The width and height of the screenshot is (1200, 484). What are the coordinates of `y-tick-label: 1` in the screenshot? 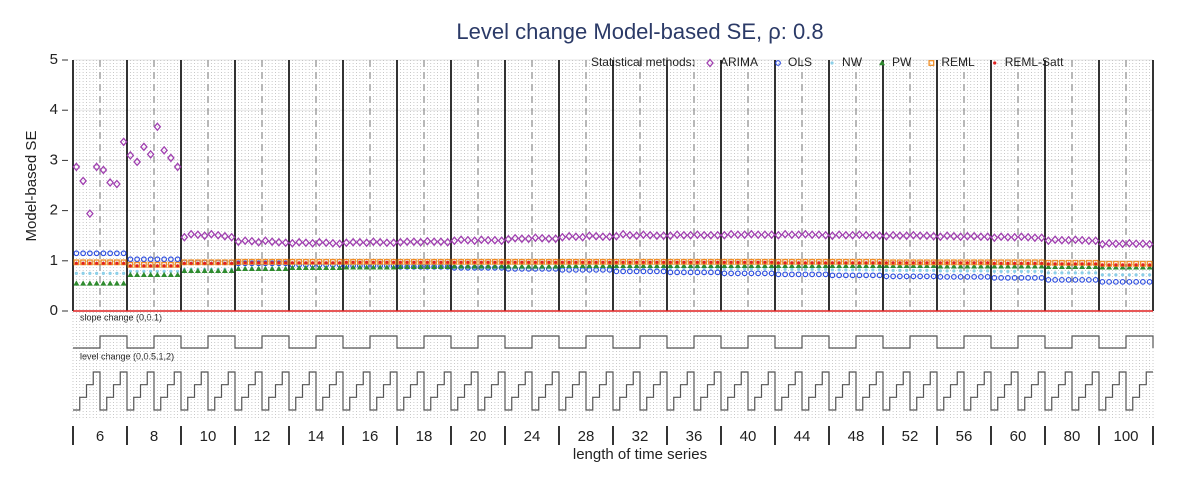 It's located at (54, 260).